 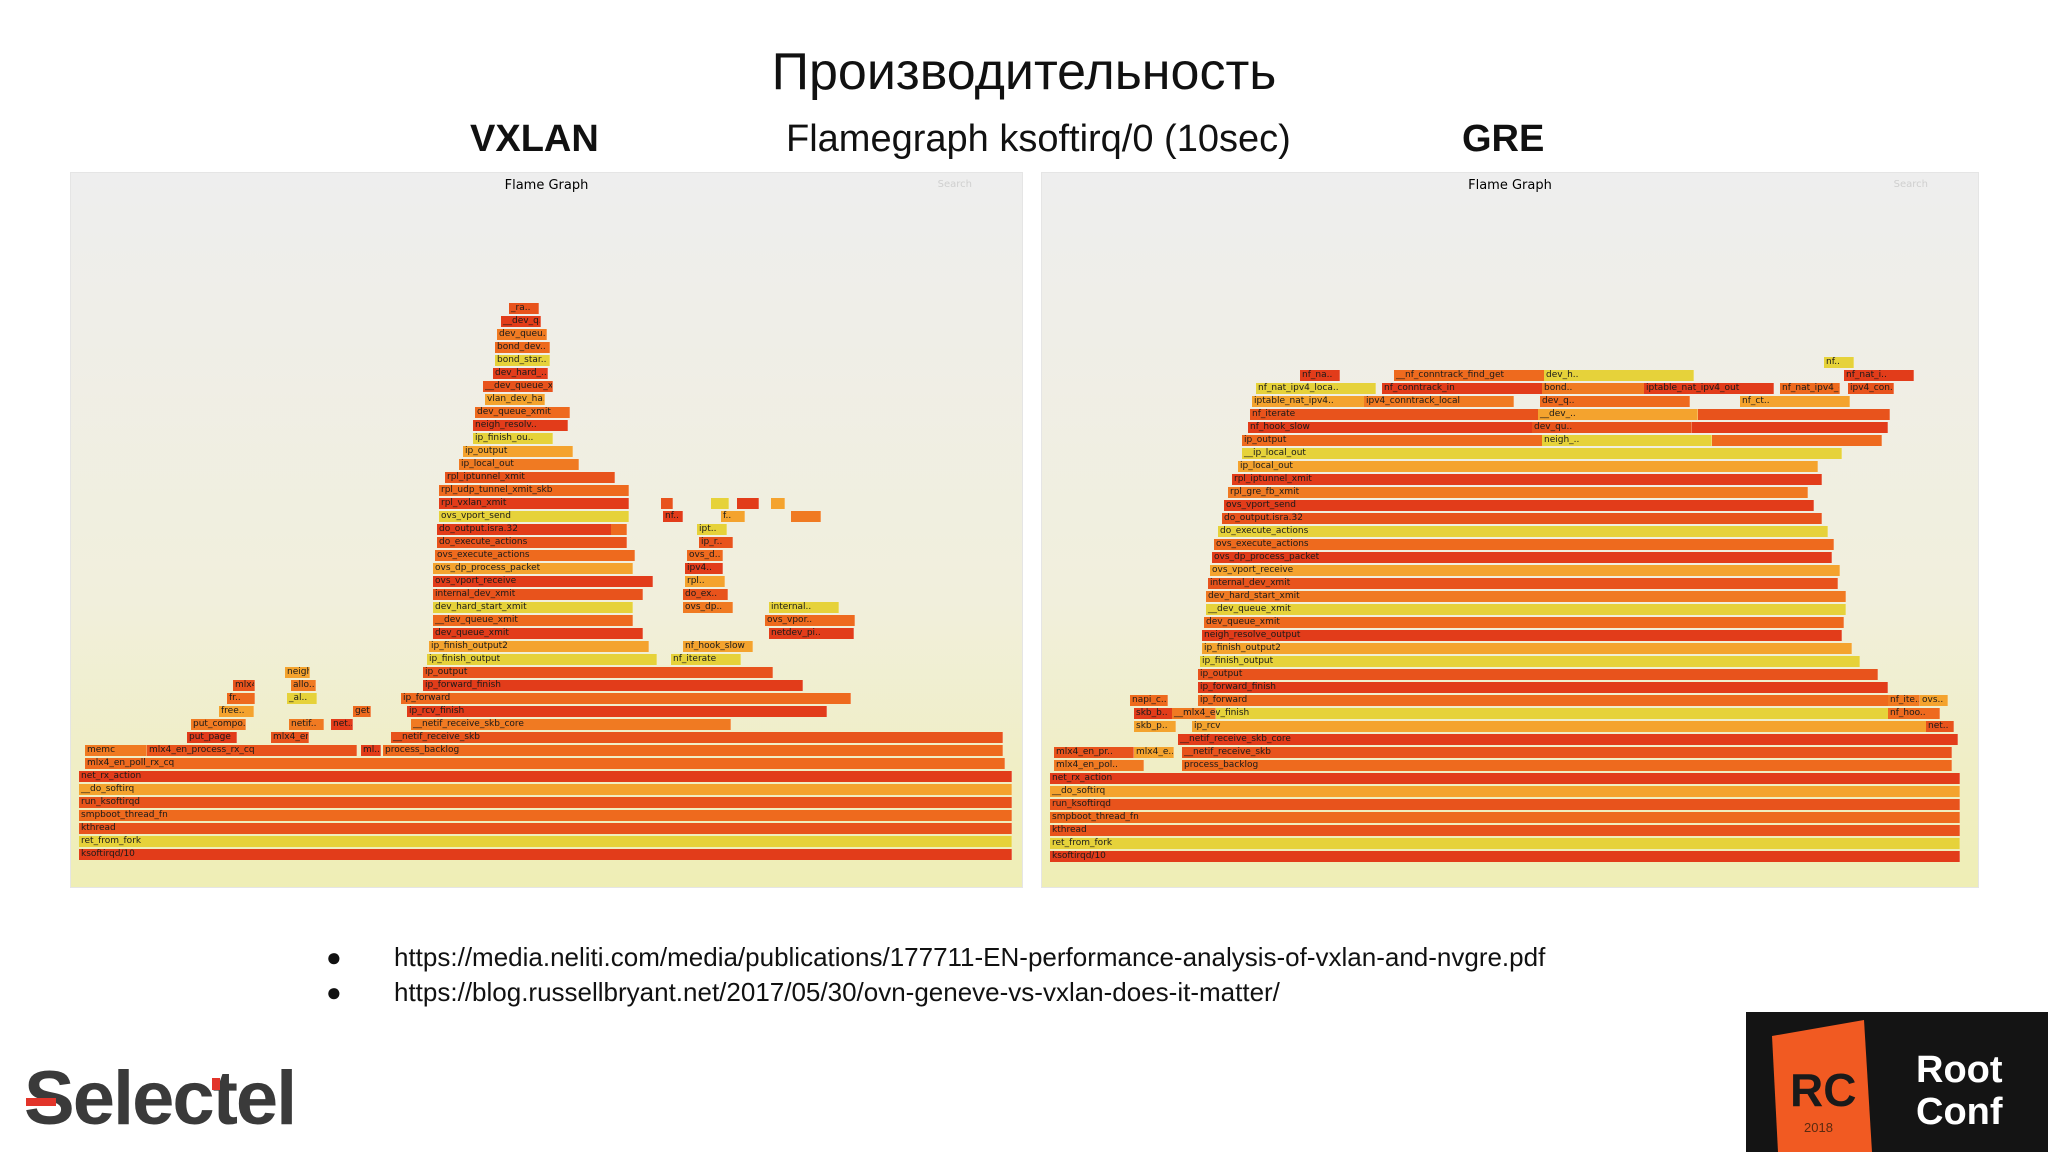 What do you see at coordinates (804, 607) in the screenshot?
I see `flame-frame: internal..` at bounding box center [804, 607].